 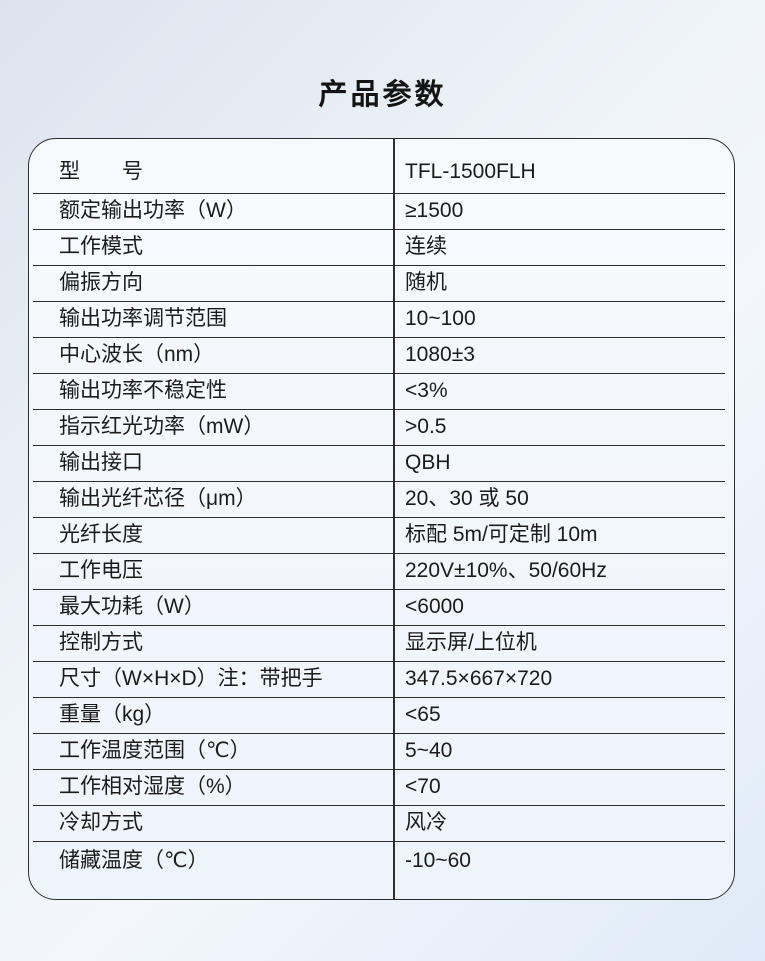 I want to click on row-label: 指示红光功率（mW）, so click(x=162, y=427).